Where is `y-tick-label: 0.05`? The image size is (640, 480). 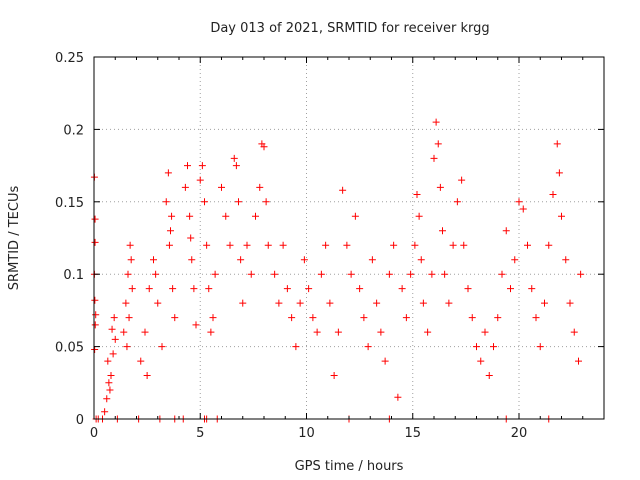 y-tick-label: 0.05 is located at coordinates (69, 348).